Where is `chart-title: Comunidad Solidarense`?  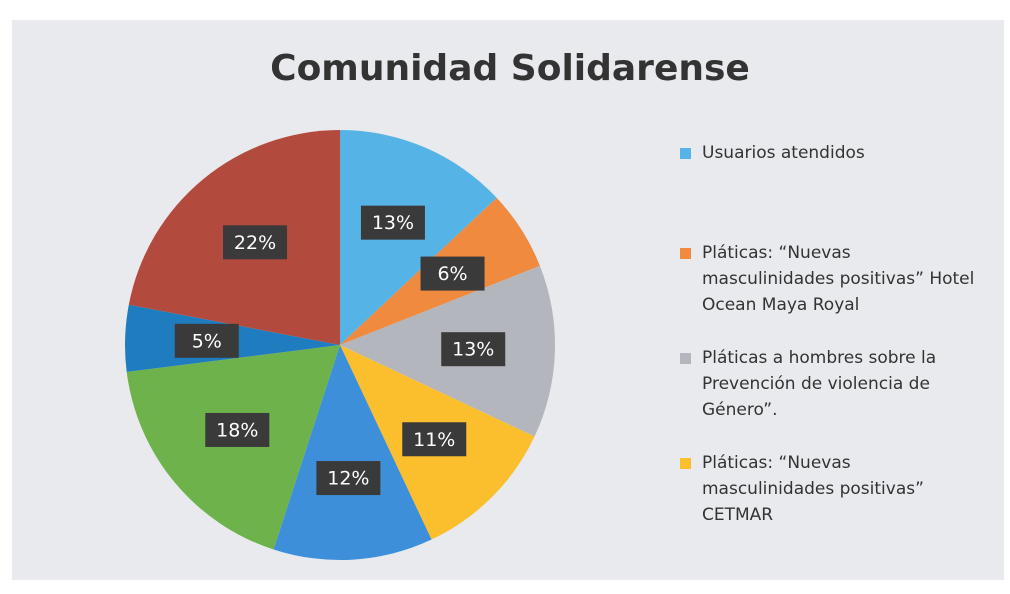
chart-title: Comunidad Solidarense is located at coordinates (510, 68).